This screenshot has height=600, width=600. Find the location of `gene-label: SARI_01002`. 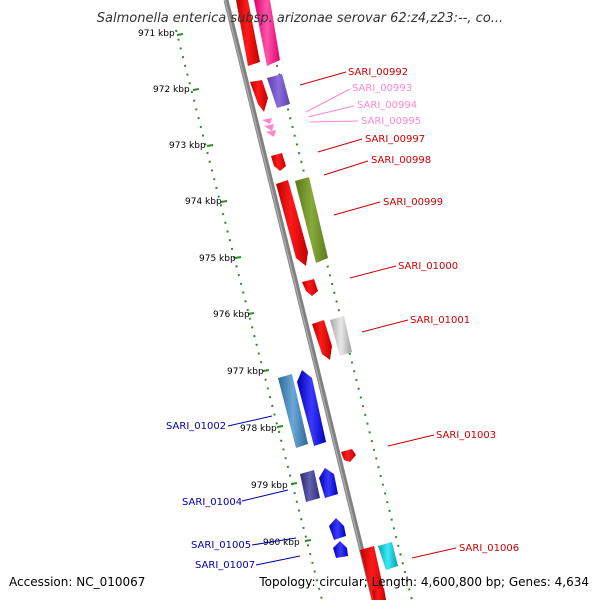

gene-label: SARI_01002 is located at coordinates (196, 426).